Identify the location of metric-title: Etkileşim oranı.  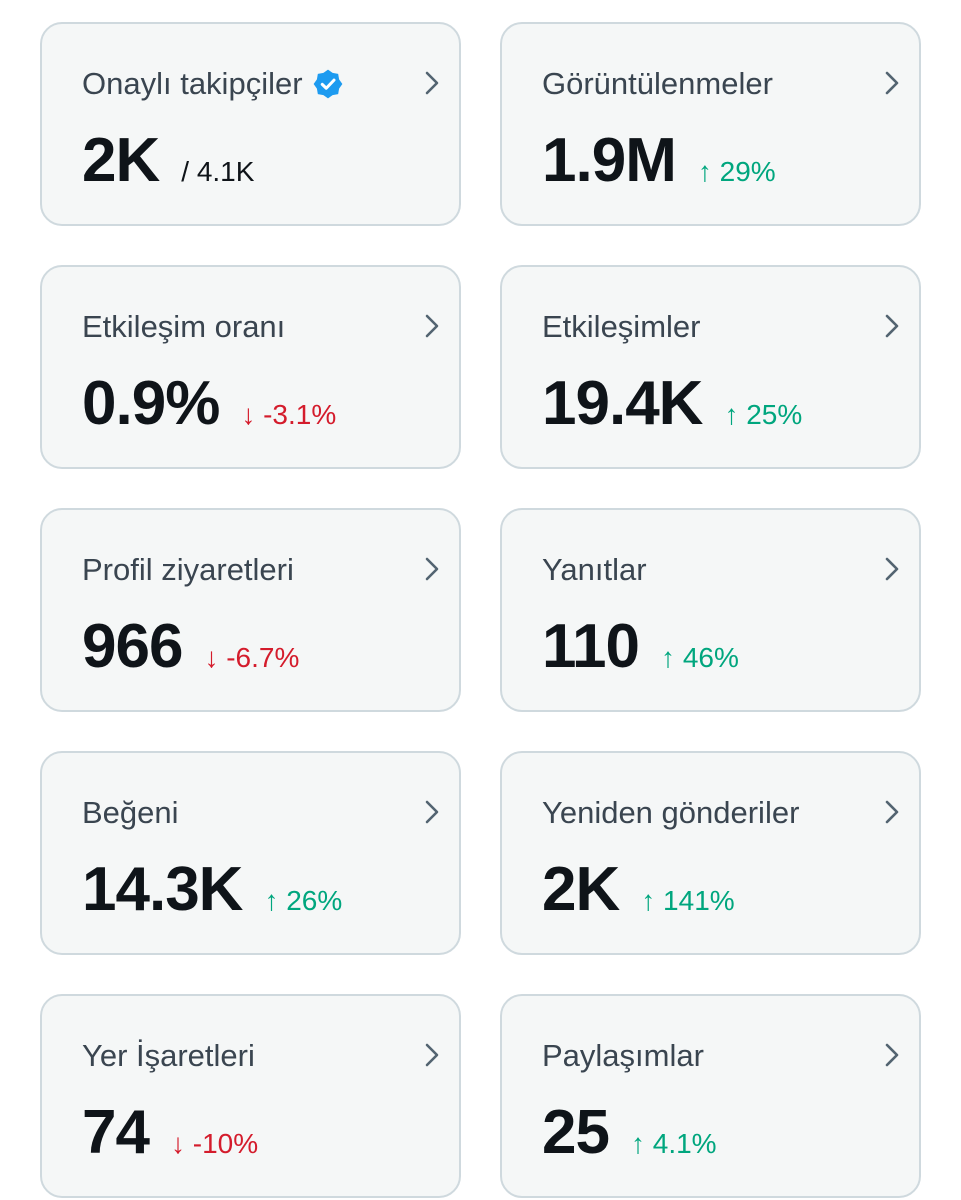
(184, 326).